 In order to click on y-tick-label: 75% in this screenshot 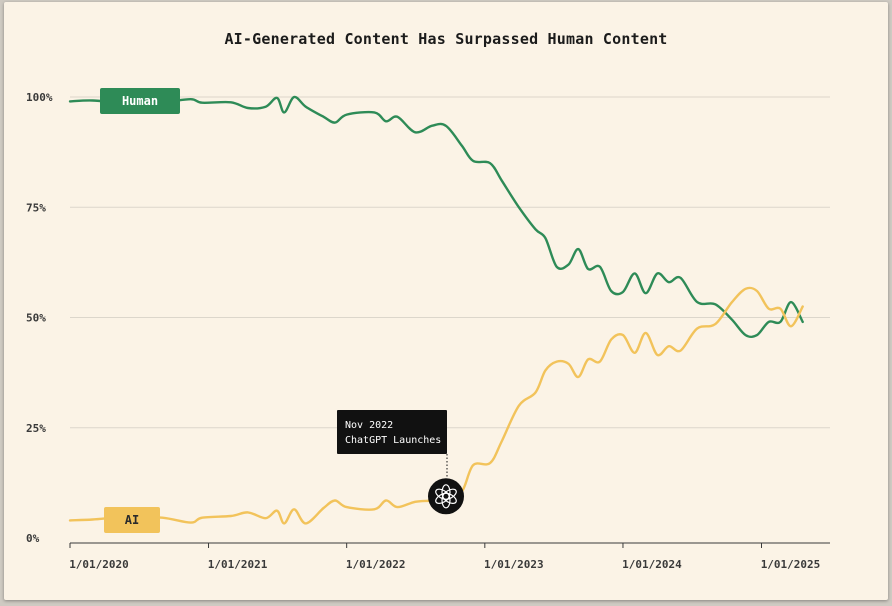, I will do `click(36, 207)`.